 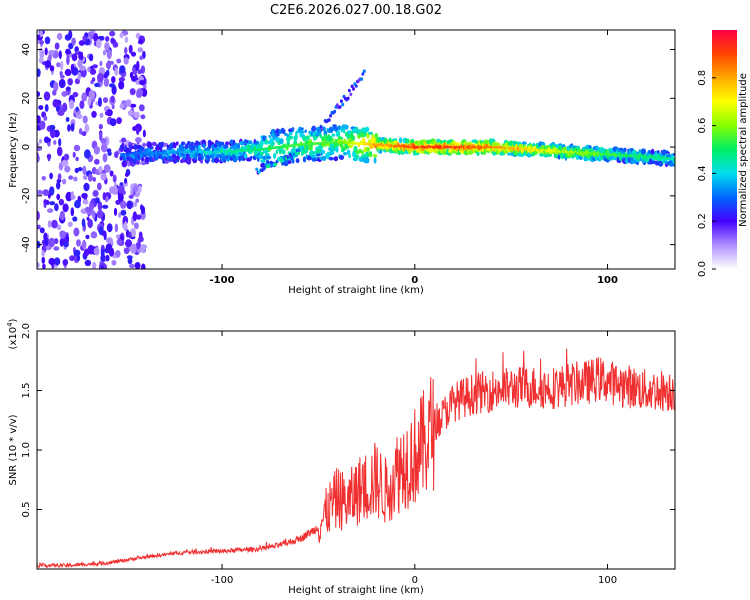 I want to click on spectrogram-y-tick-label: -20, so click(x=26, y=196).